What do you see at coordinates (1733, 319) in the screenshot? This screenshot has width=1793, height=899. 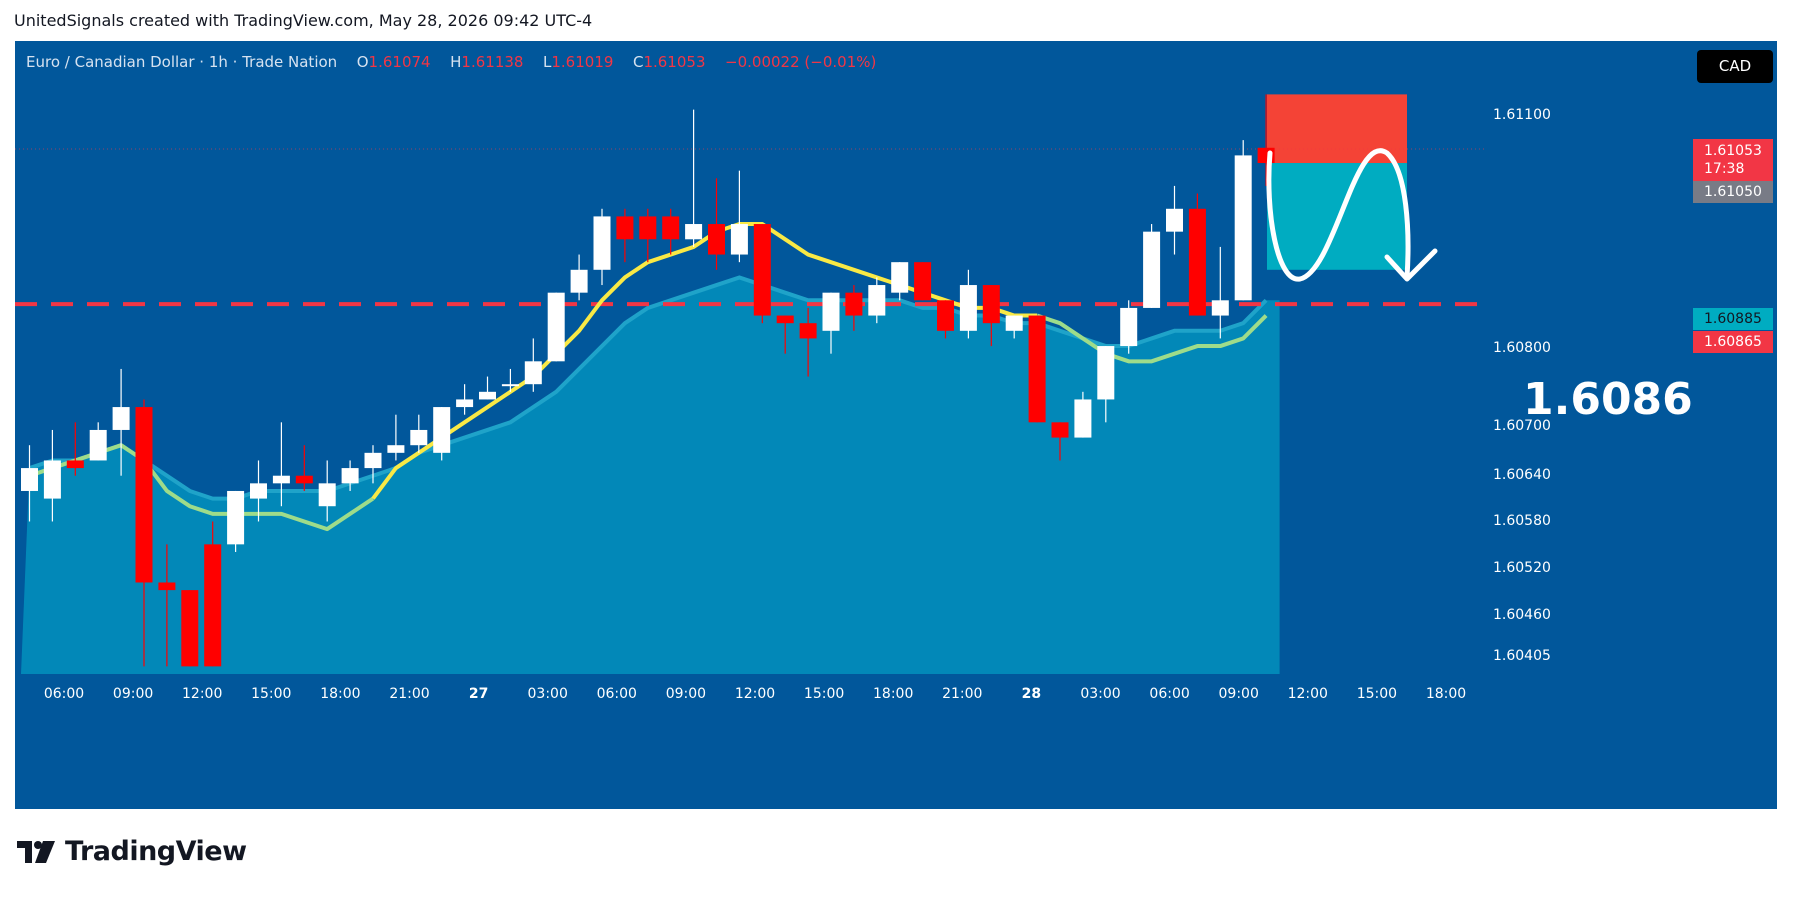 I see `teal-level-tag: 1.60885` at bounding box center [1733, 319].